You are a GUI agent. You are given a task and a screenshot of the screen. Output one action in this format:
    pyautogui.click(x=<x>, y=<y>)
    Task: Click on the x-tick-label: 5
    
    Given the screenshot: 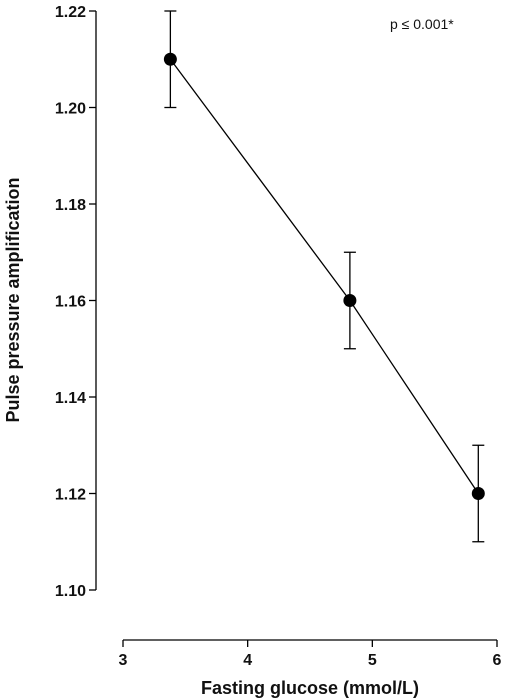 What is the action you would take?
    pyautogui.click(x=372, y=660)
    